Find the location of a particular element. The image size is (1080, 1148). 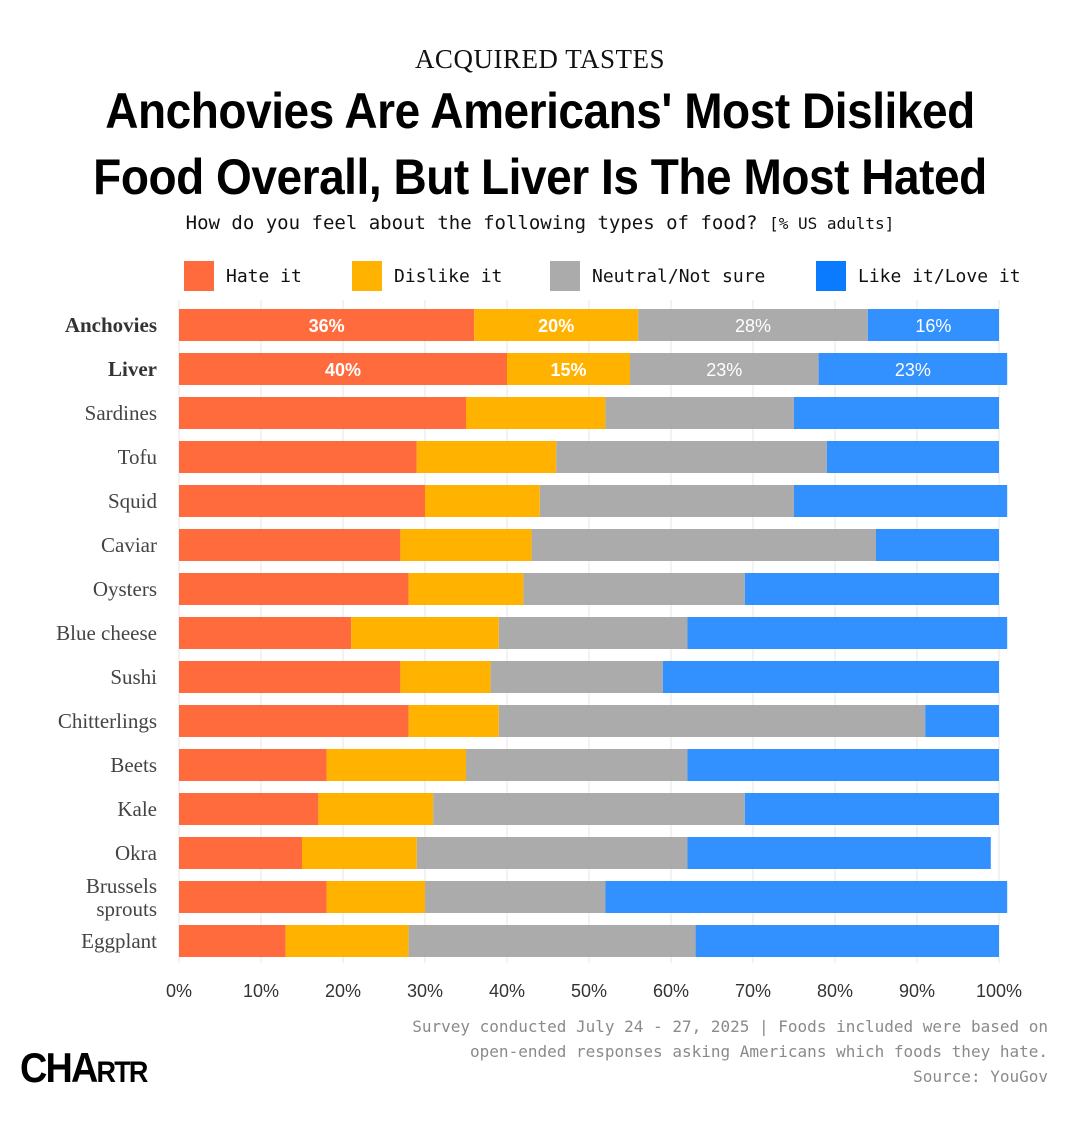

category-label: Beets is located at coordinates (133, 765).